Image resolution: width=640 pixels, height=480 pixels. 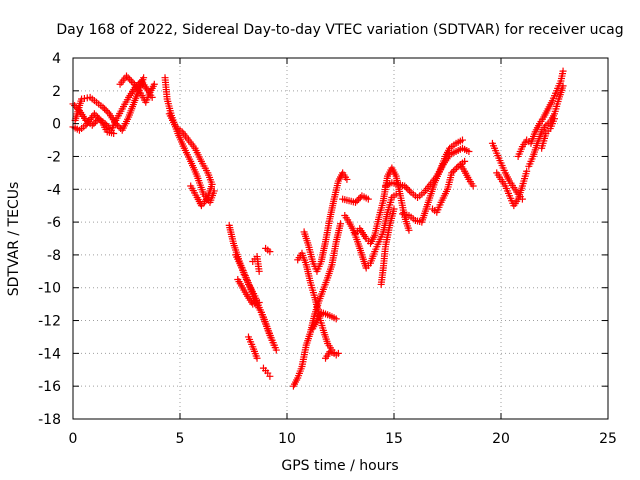 I want to click on y-tick-label: -18, so click(x=49, y=420).